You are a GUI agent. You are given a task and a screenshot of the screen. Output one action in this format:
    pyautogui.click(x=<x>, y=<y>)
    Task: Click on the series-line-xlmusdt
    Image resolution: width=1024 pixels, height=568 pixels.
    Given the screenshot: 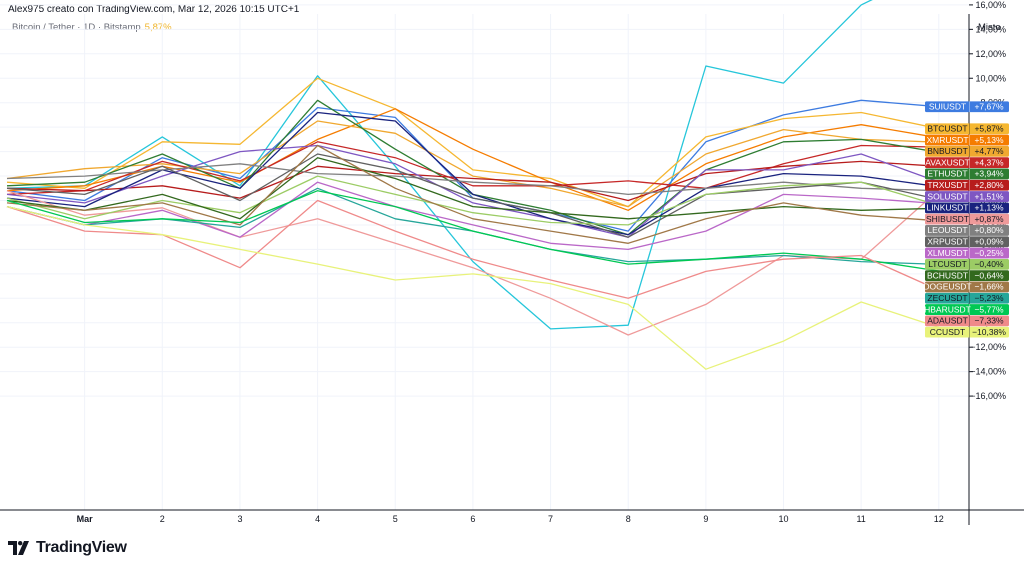 What is the action you would take?
    pyautogui.click(x=472, y=216)
    